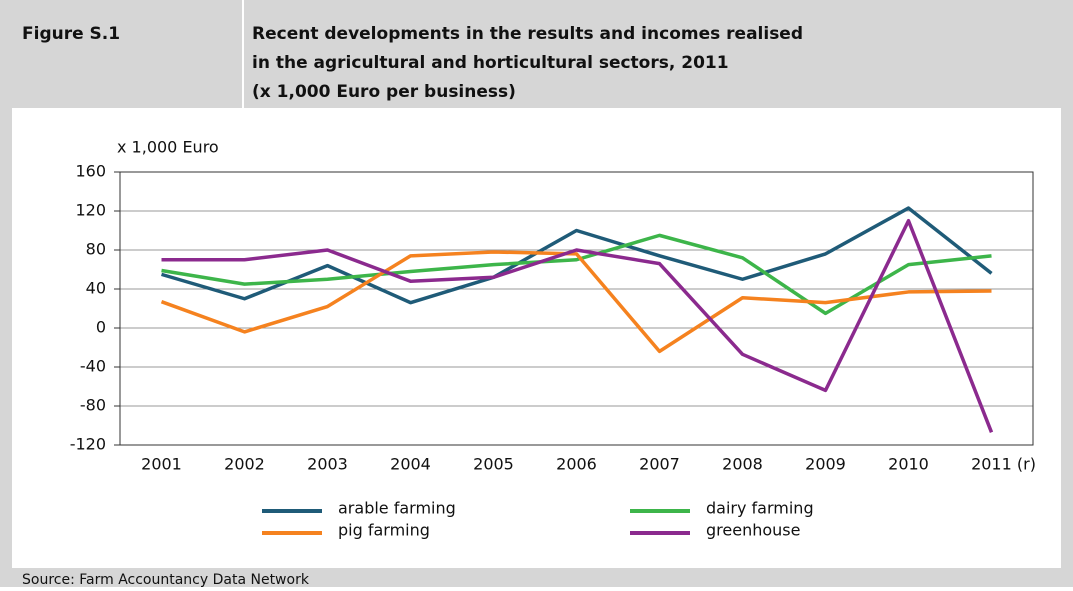  I want to click on y-axis-label: x 1,000 Euro, so click(168, 147).